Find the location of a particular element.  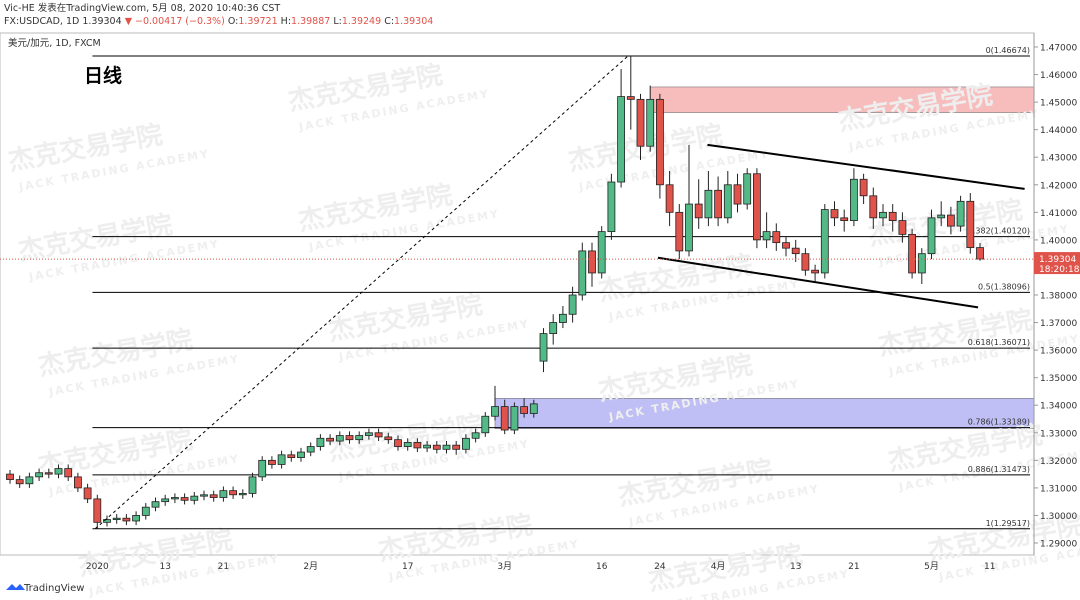

fib-label: 0.886(1.31473) is located at coordinates (999, 469).